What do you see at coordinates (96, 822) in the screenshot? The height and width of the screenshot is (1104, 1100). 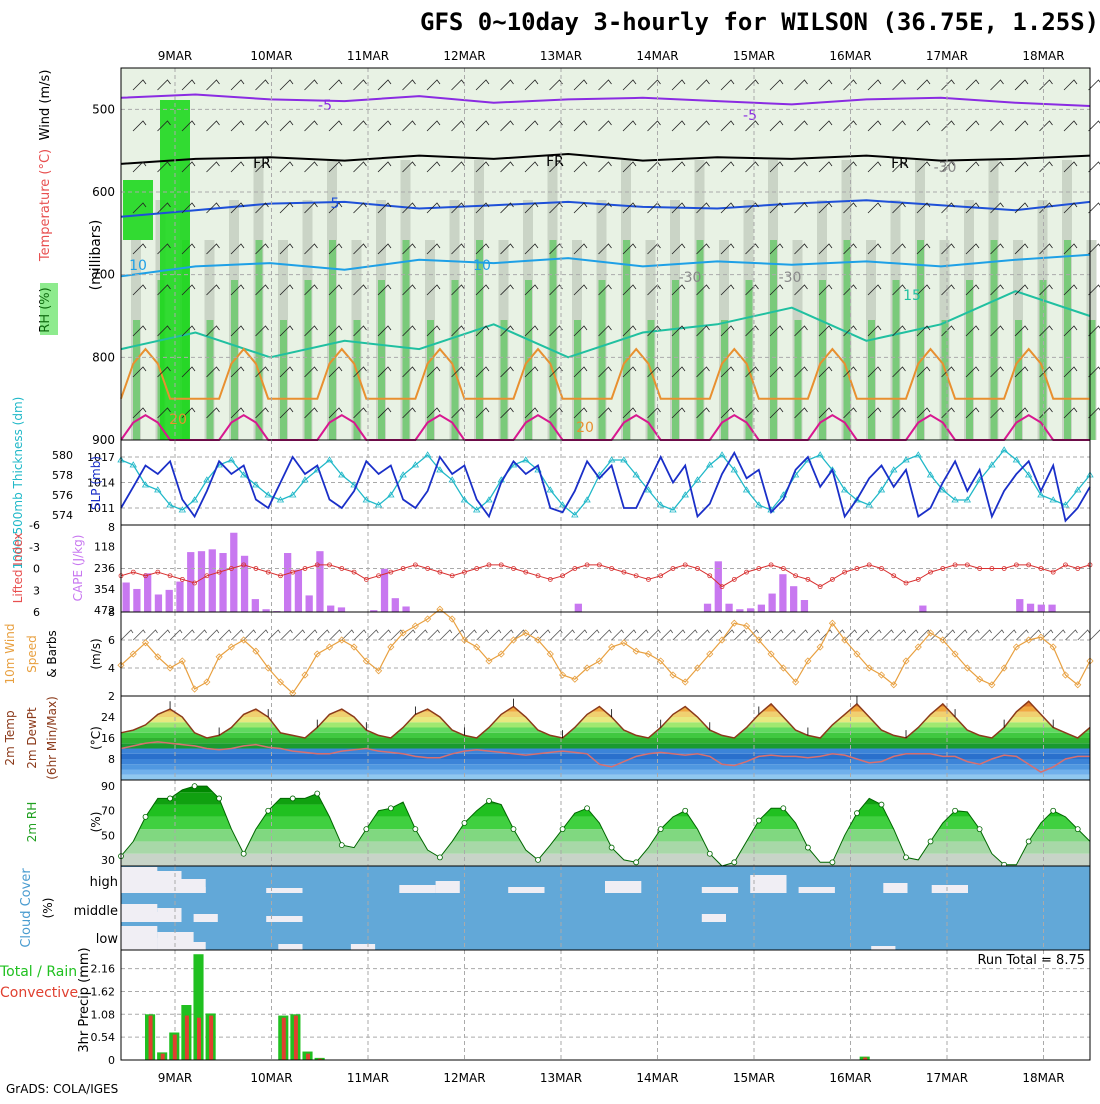 I see `rh-ylabel: (%)` at bounding box center [96, 822].